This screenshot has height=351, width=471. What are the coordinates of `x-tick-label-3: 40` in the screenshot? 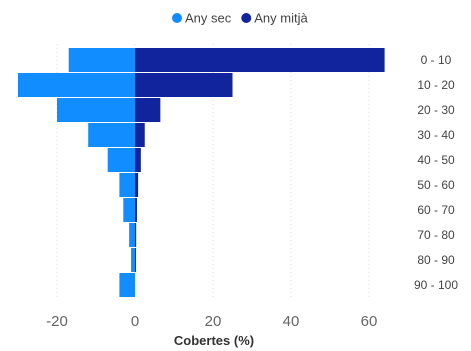 It's located at (291, 321).